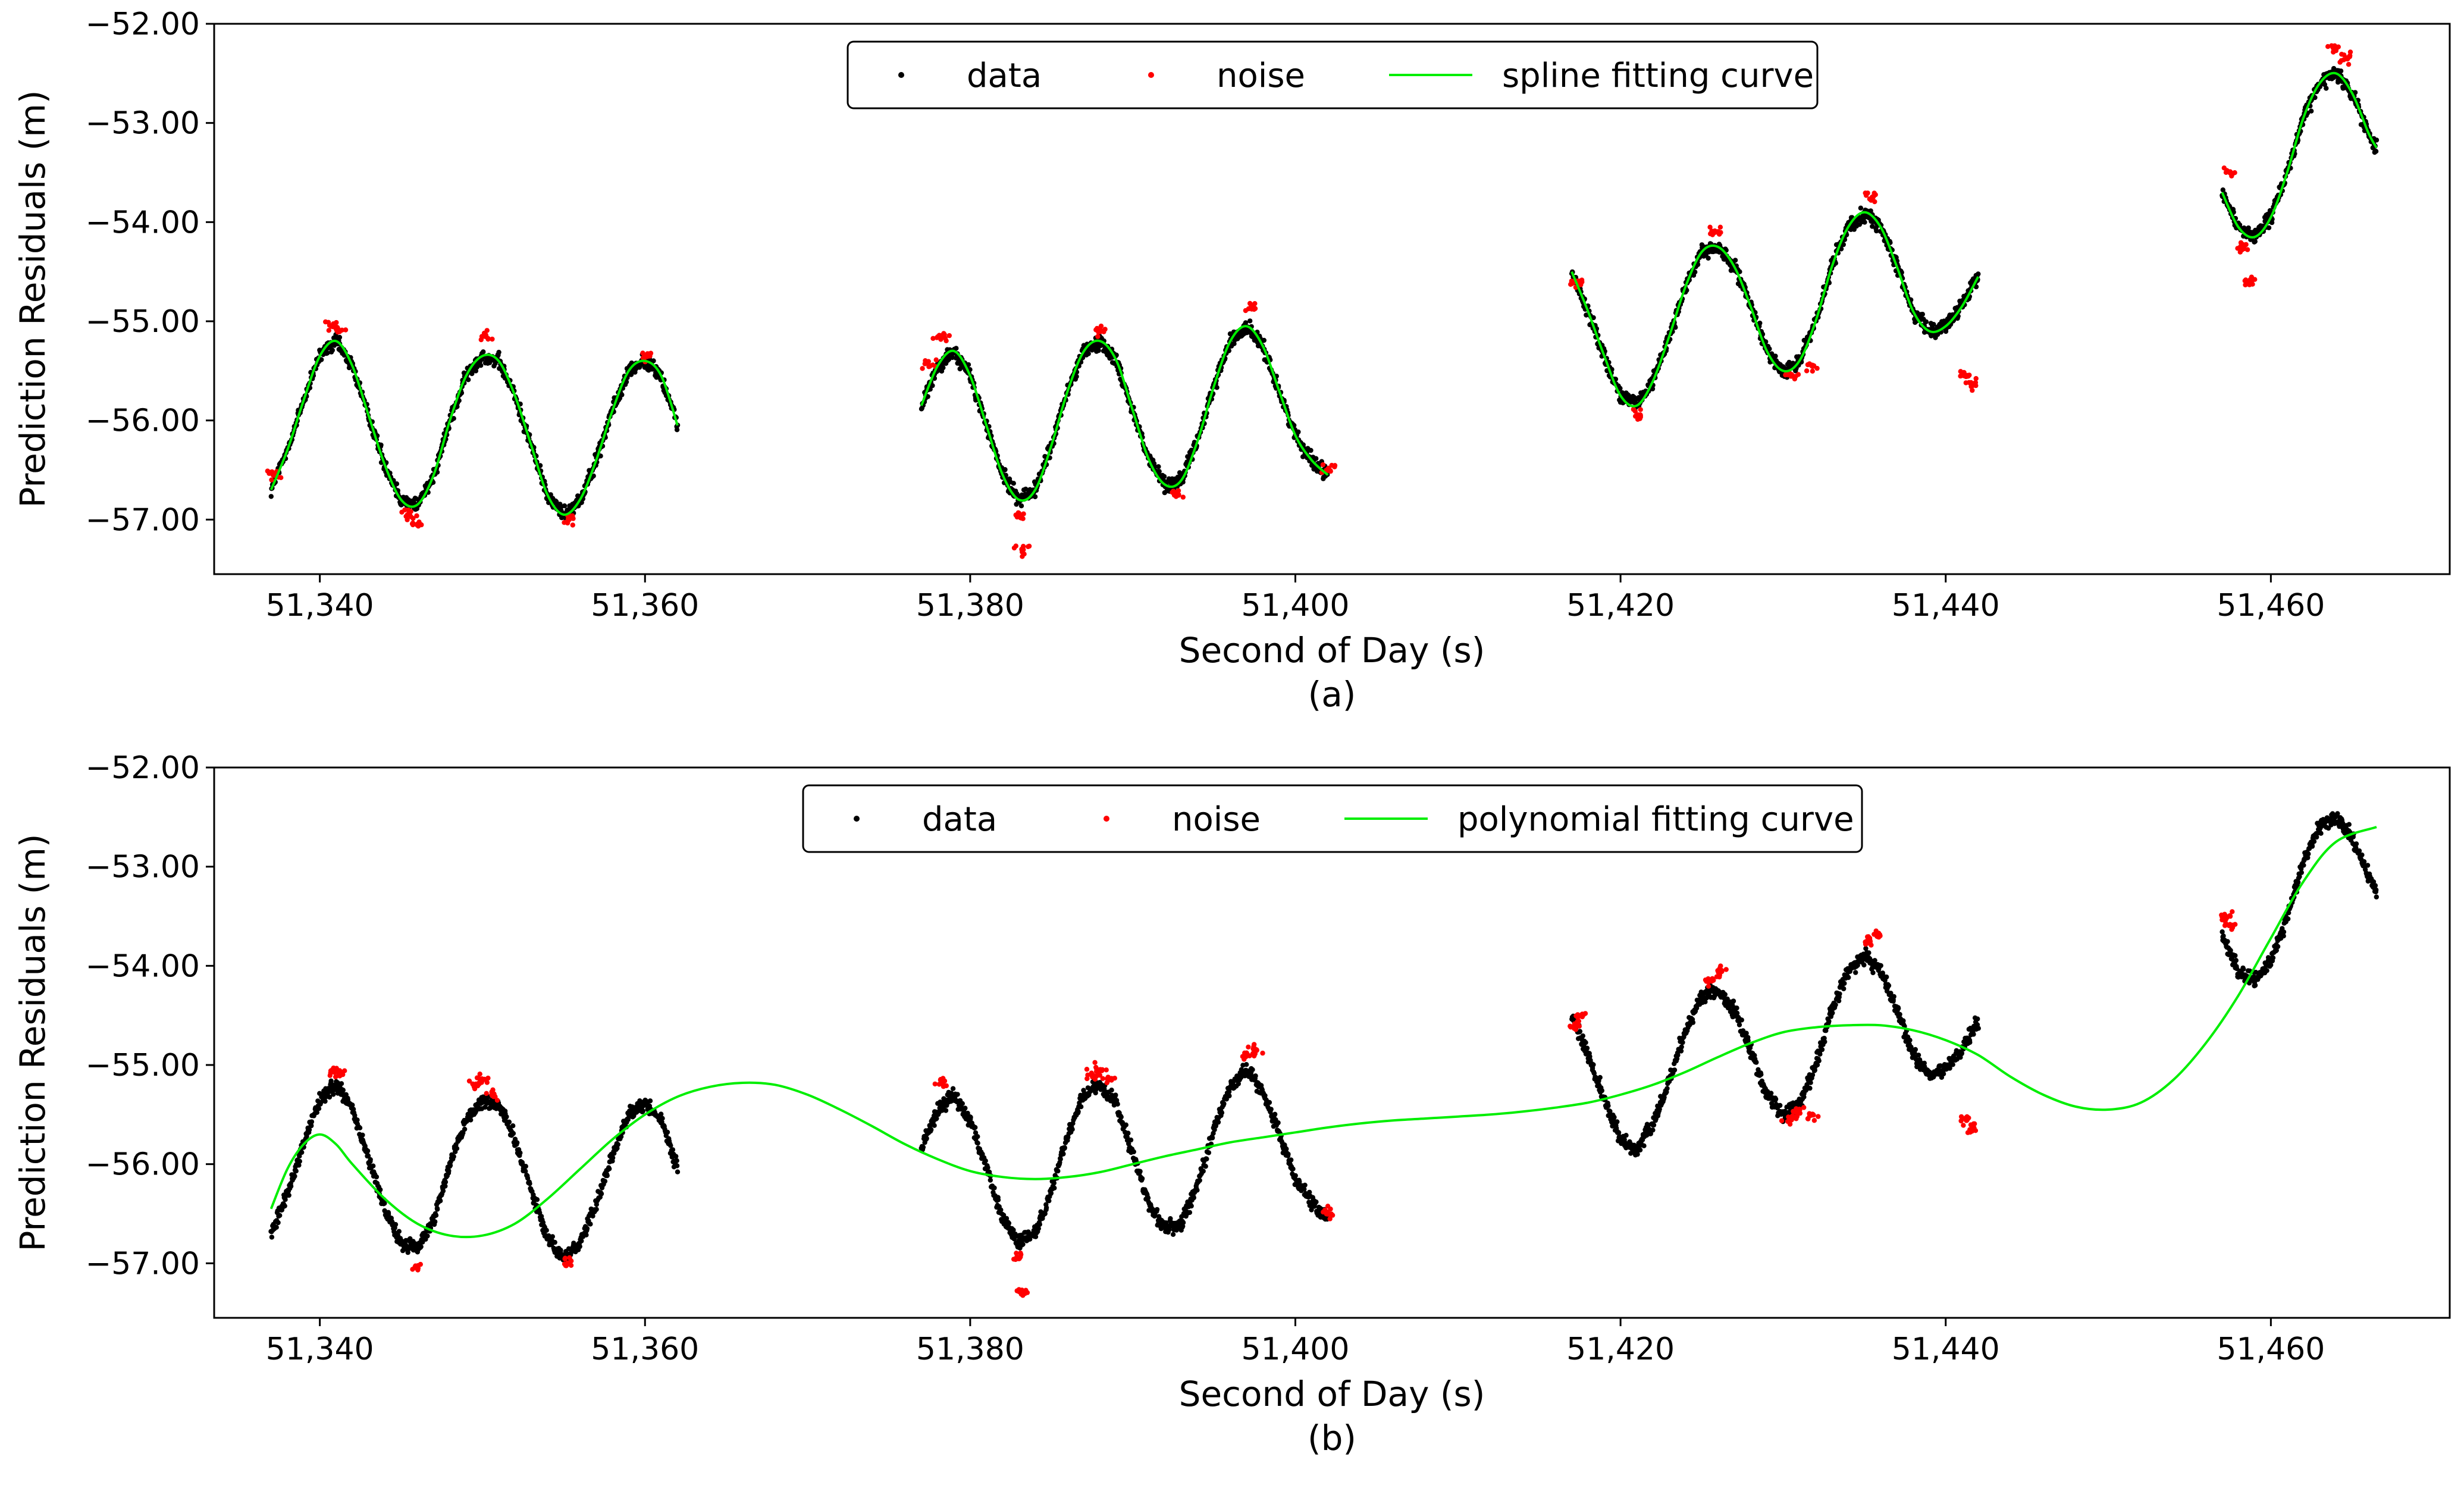 The height and width of the screenshot is (1488, 2464). I want to click on x-axis-label: Second of Day (s), so click(1332, 650).